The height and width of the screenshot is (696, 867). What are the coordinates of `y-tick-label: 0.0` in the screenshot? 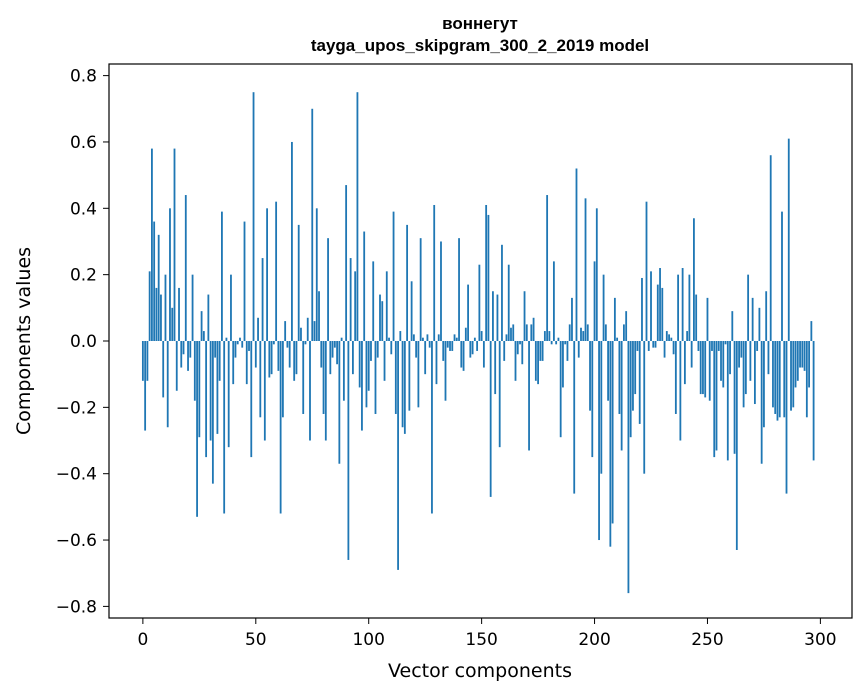 It's located at (83, 342).